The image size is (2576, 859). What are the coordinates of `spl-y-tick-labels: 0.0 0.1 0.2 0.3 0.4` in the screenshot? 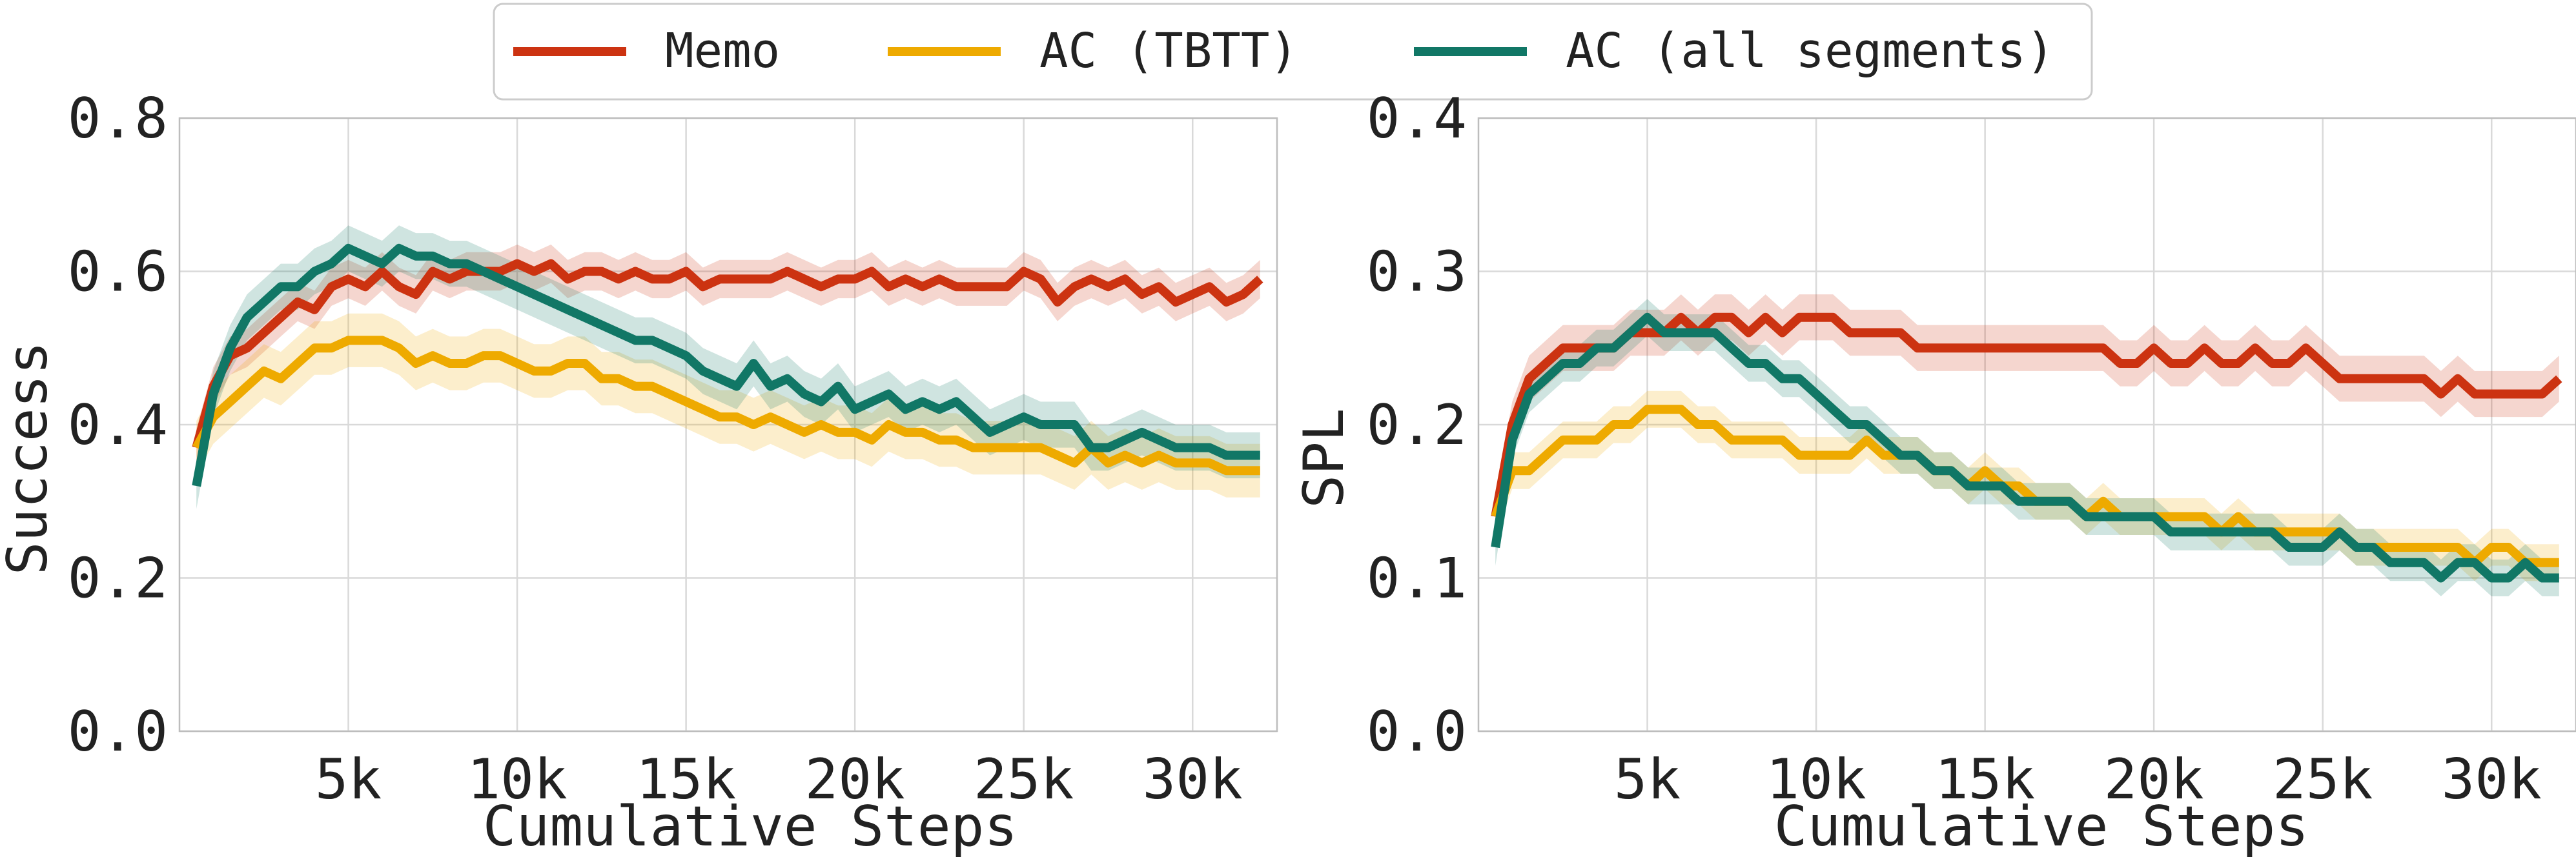 It's located at (1417, 425).